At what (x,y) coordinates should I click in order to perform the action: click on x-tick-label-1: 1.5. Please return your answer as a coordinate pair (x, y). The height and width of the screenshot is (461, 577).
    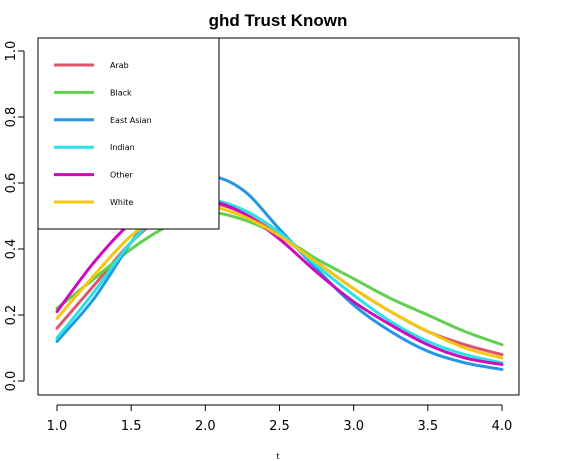
    Looking at the image, I should click on (131, 426).